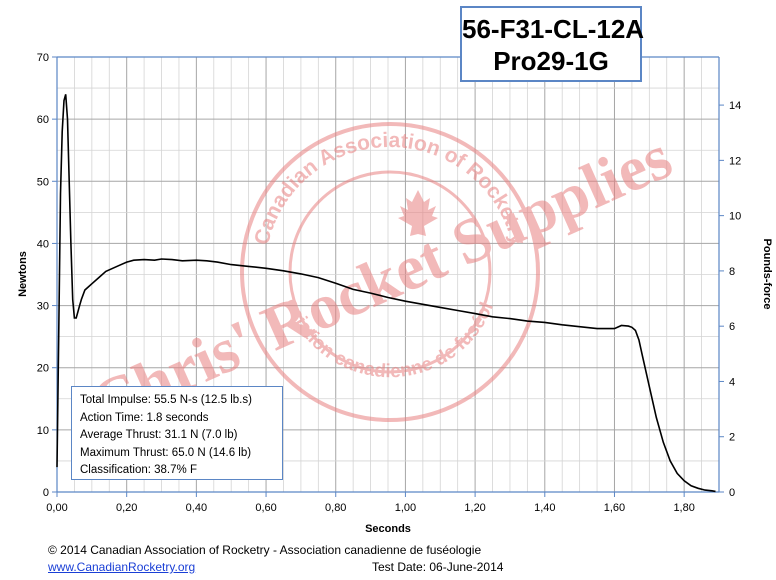 This screenshot has height=580, width=776. Describe the element at coordinates (43, 182) in the screenshot. I see `y-tick-label: 50` at that location.